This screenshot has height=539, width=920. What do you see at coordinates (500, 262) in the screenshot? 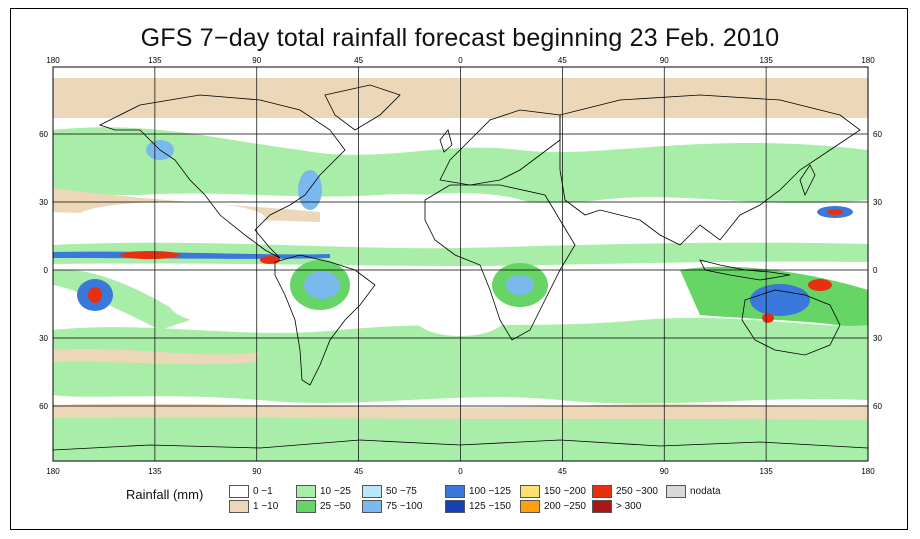
I see `africa-coast` at bounding box center [500, 262].